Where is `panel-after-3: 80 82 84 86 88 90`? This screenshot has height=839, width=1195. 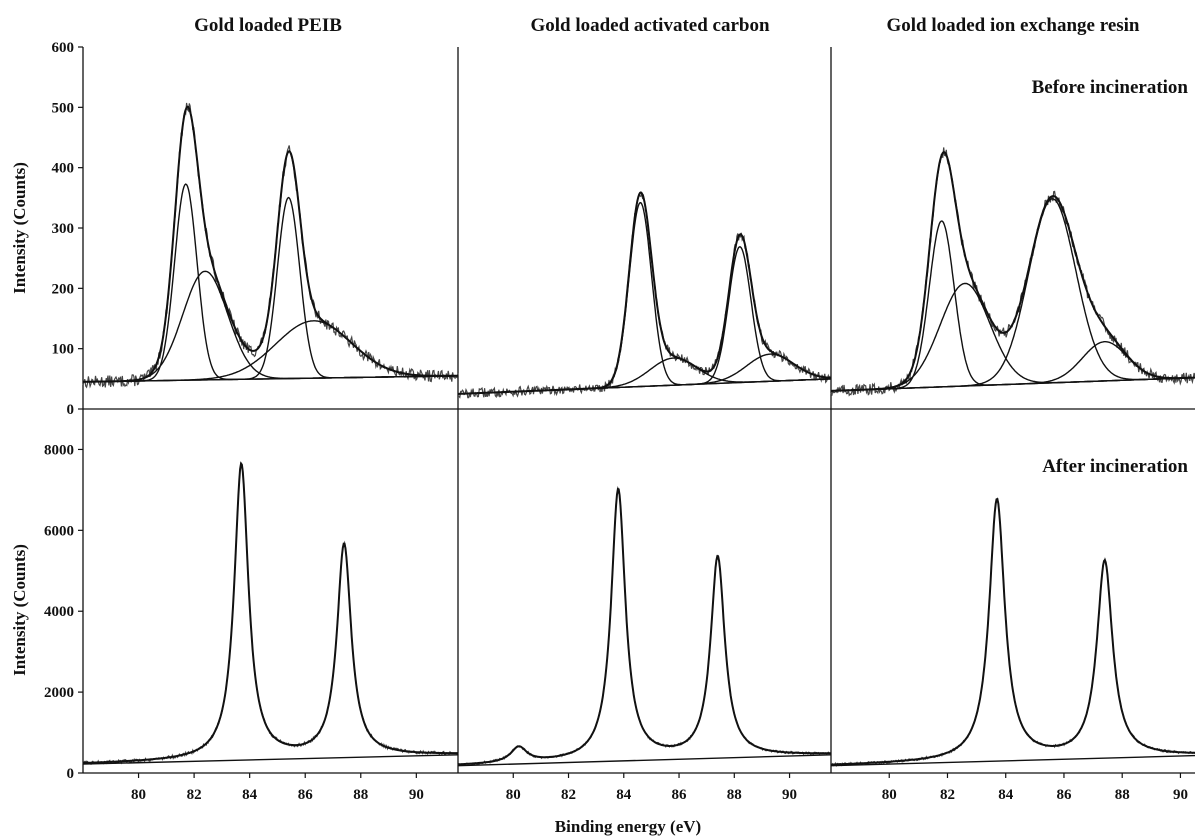 panel-after-3: 80 82 84 86 88 90 is located at coordinates (1012, 650).